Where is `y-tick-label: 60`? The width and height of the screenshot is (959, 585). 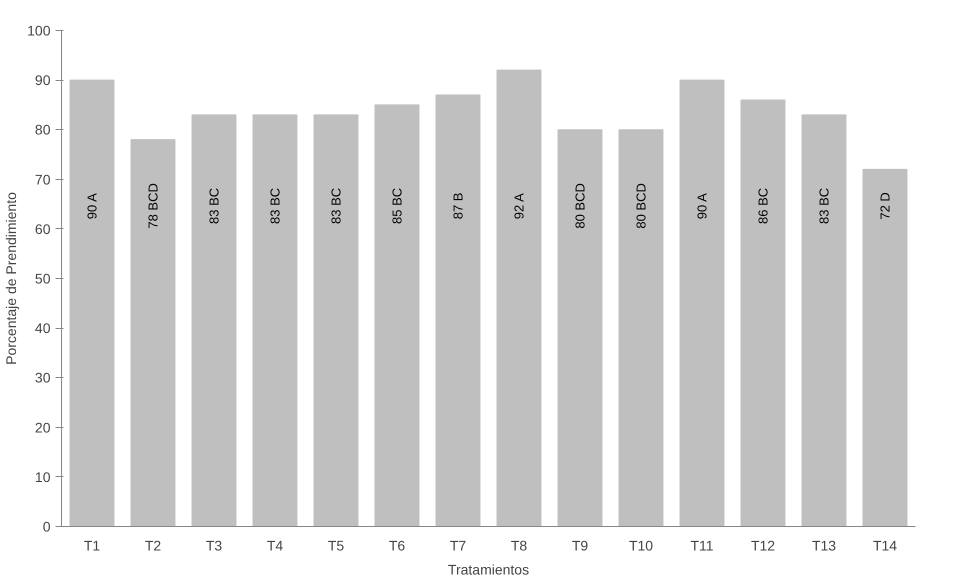
y-tick-label: 60 is located at coordinates (42, 228).